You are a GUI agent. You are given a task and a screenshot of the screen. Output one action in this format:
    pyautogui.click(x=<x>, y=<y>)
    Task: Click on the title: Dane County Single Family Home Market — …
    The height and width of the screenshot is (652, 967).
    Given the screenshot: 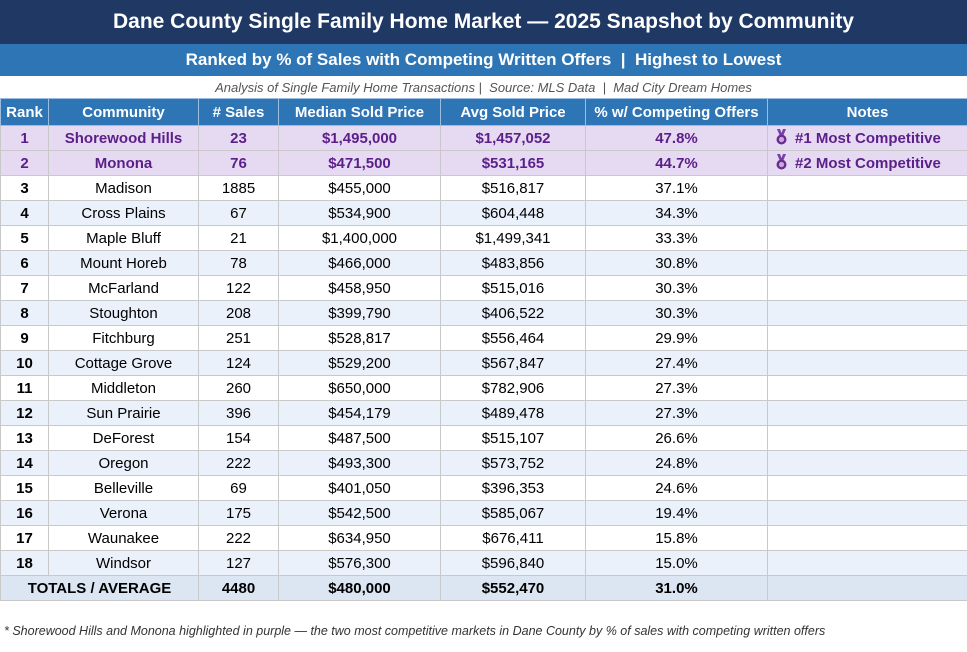 What is the action you would take?
    pyautogui.click(x=483, y=22)
    